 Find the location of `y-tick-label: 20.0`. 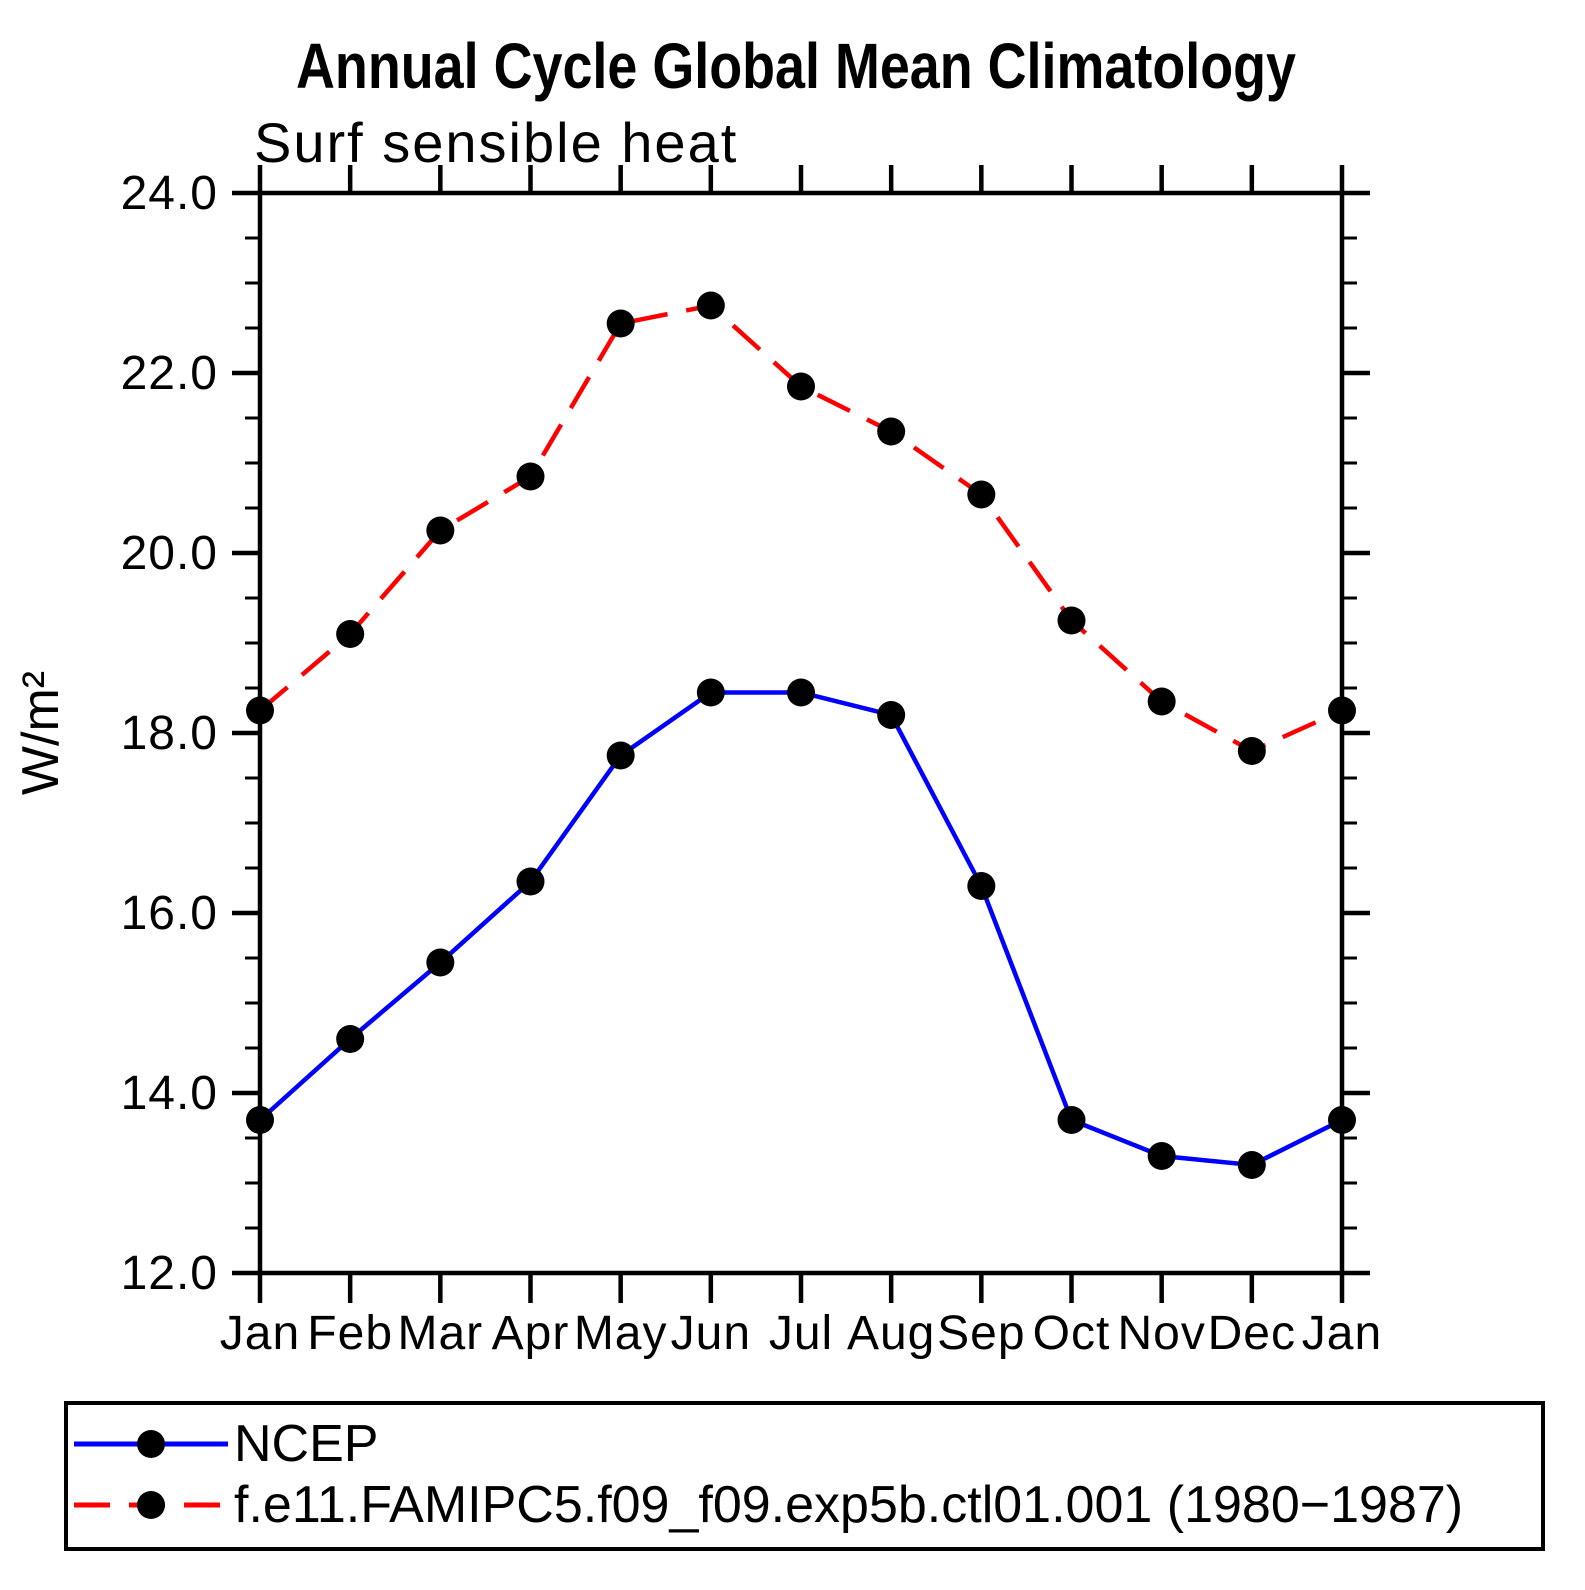

y-tick-label: 20.0 is located at coordinates (169, 553).